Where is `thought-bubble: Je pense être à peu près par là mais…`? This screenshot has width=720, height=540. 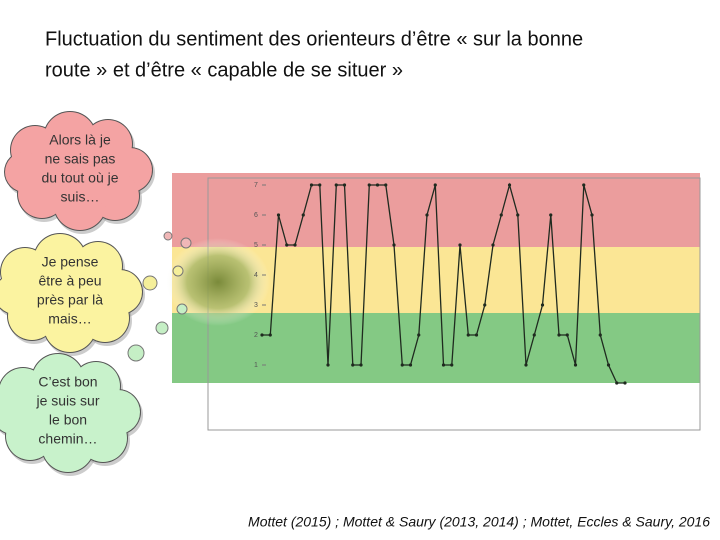
thought-bubble: Je pense être à peu près par là mais… is located at coordinates (72, 294).